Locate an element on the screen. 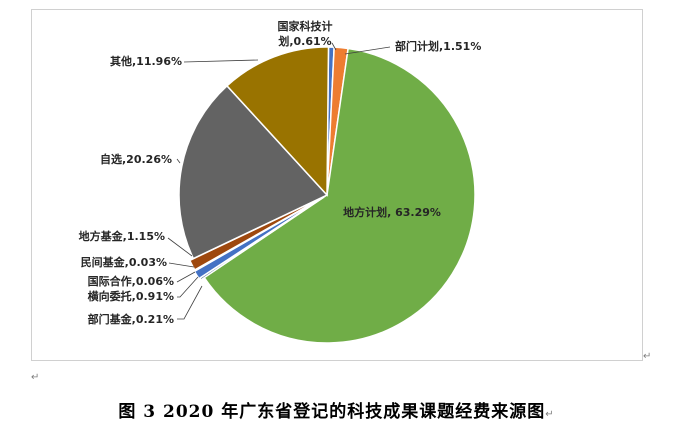 This screenshot has height=438, width=673. caption-text: 图 3 2020 年广东省登记的科技成果课题经费来源图 is located at coordinates (332, 412).